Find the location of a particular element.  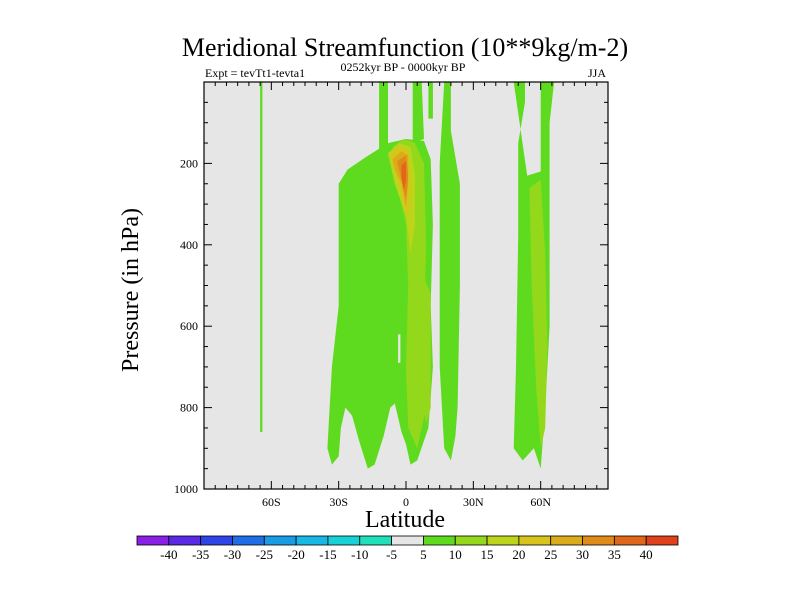

colorbar-label: 15 is located at coordinates (487, 554).